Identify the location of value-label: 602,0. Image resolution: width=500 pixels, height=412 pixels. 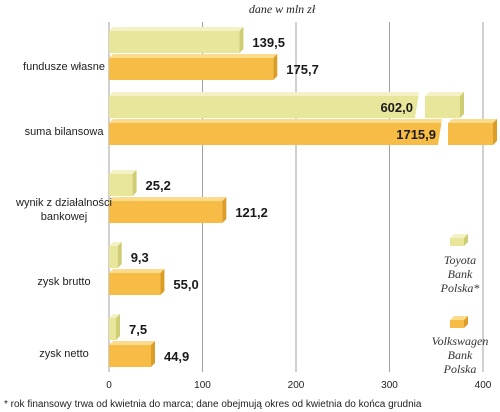
(396, 107).